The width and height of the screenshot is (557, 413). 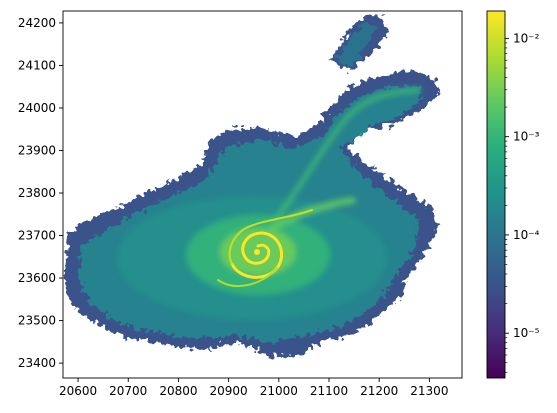 What do you see at coordinates (37, 193) in the screenshot?
I see `y-tick-label: 23800` at bounding box center [37, 193].